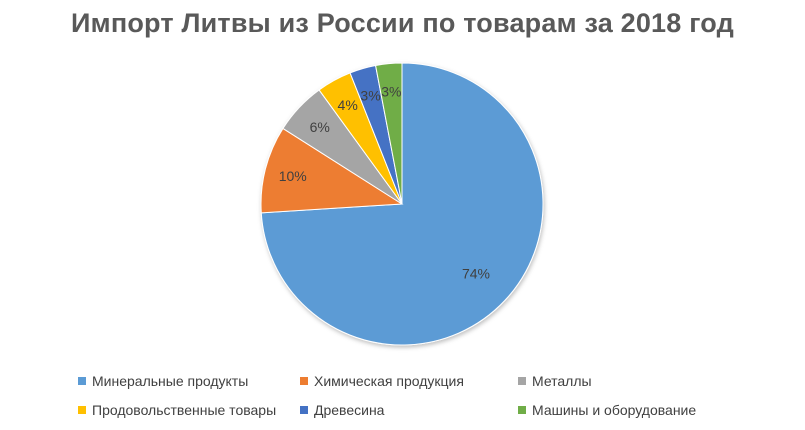 This screenshot has height=430, width=805. I want to click on pie-data-labels: 74%10%6%4%3% 3%, so click(384, 183).